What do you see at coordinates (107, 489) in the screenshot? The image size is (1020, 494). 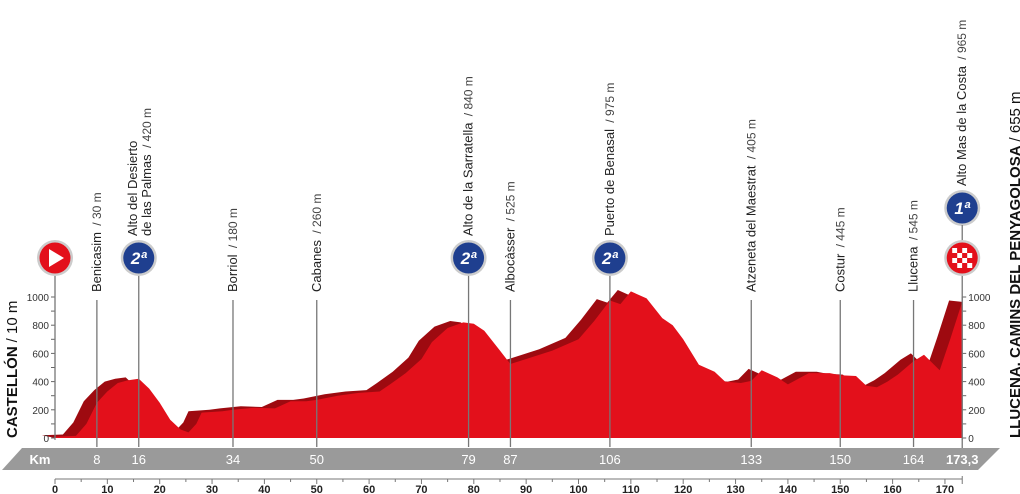 I see `x-tick-label: 10` at bounding box center [107, 489].